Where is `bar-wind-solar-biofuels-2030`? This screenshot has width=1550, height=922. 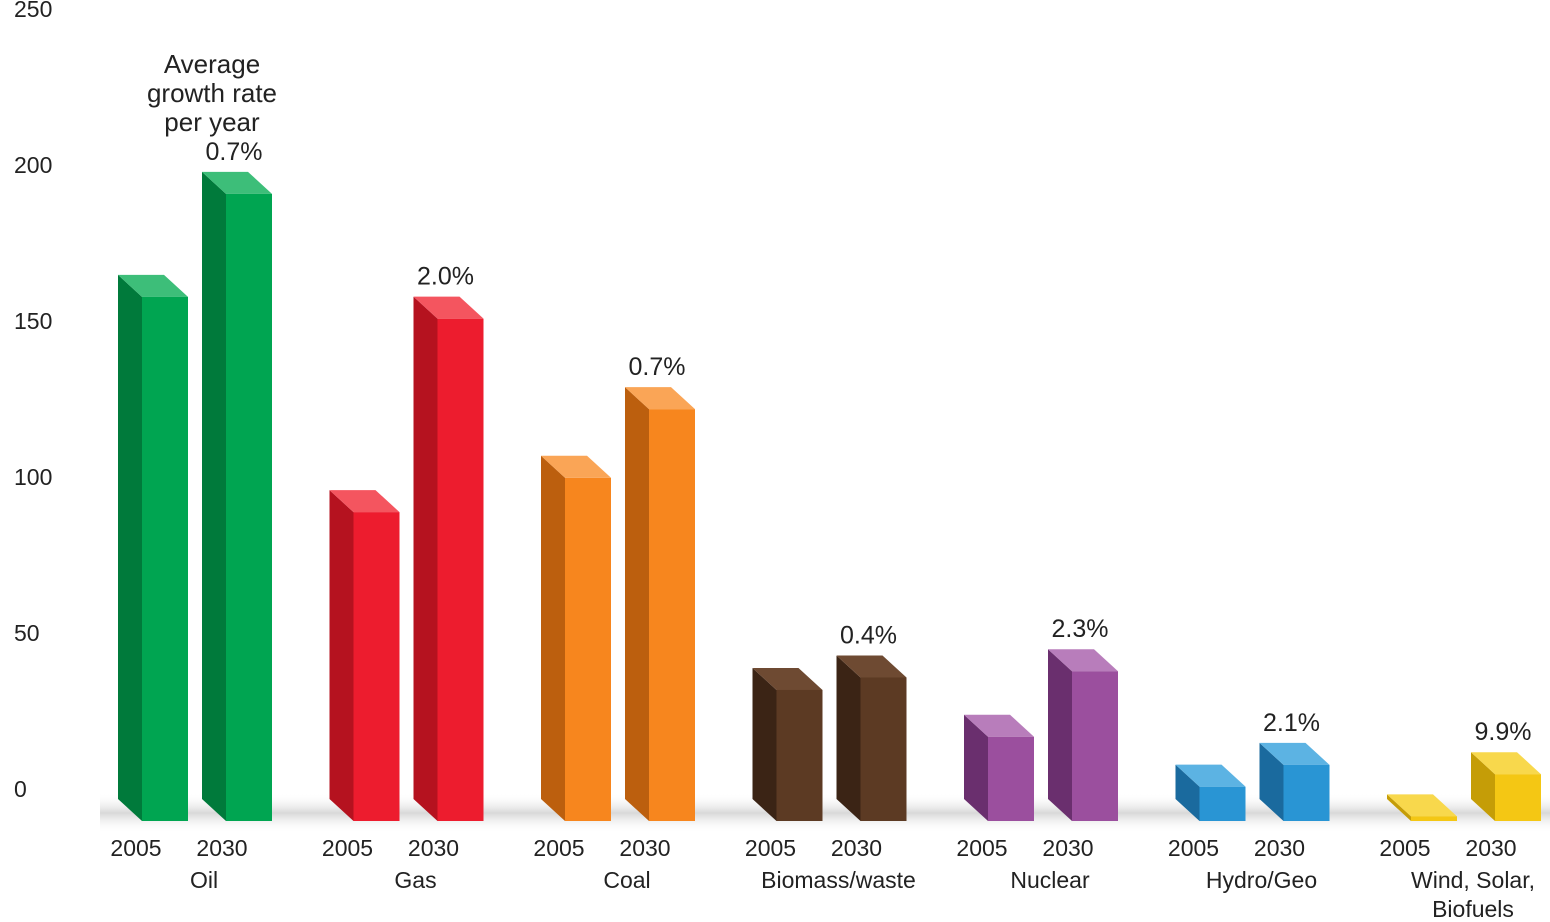 bar-wind-solar-biofuels-2030 is located at coordinates (1506, 786).